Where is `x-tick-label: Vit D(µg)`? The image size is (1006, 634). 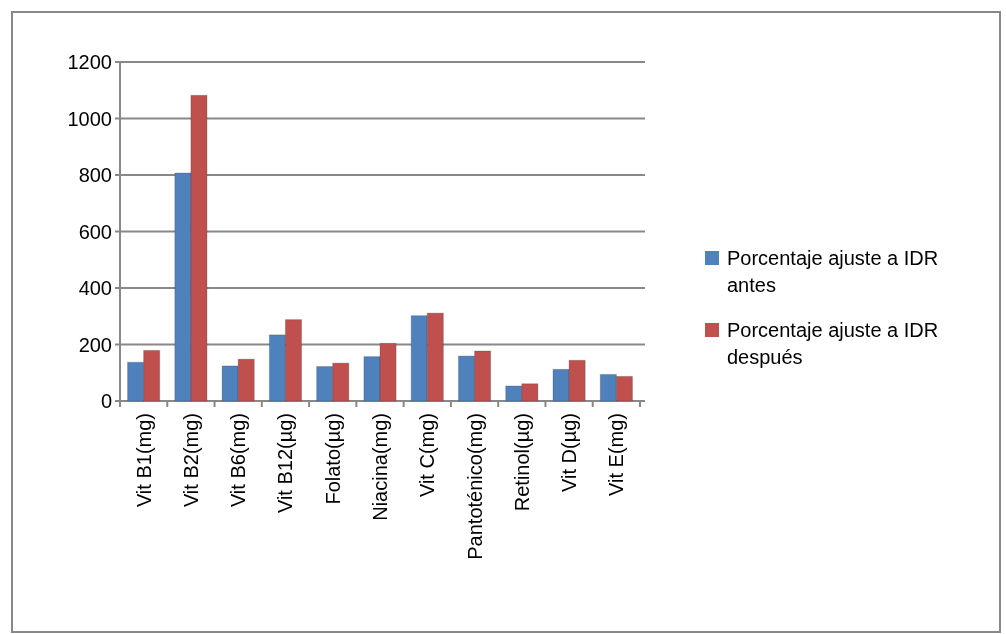 x-tick-label: Vit D(µg) is located at coordinates (569, 452).